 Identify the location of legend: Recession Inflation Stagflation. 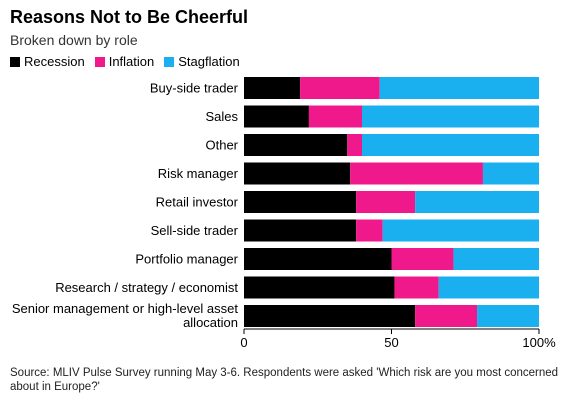
(125, 61).